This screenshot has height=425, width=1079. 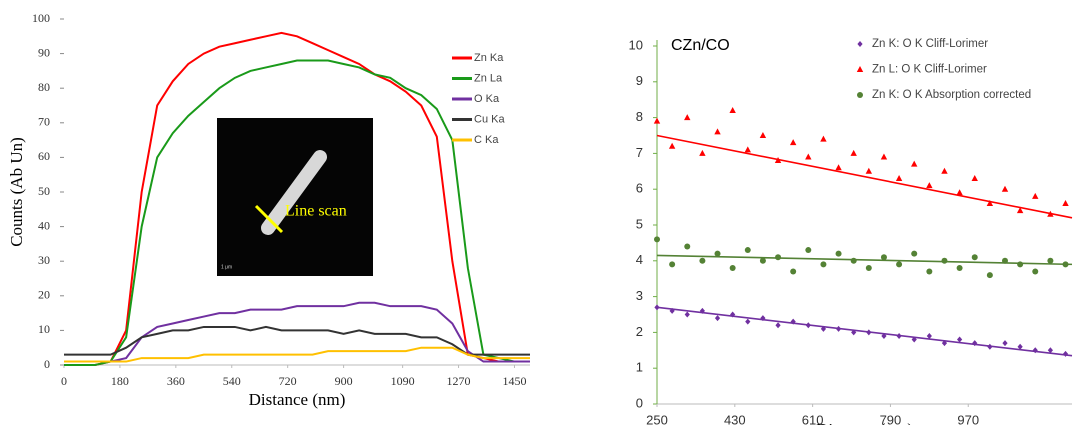 I want to click on y-tick-label: 20, so click(x=44, y=295).